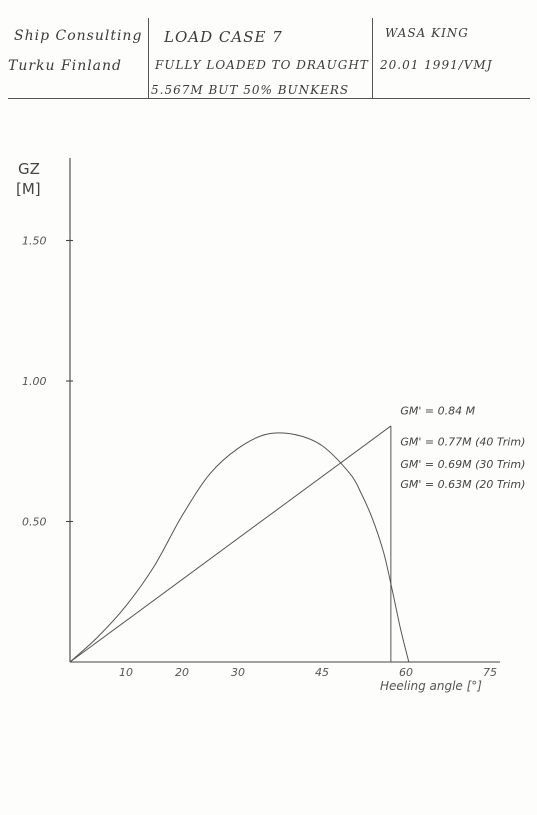 The height and width of the screenshot is (815, 537). What do you see at coordinates (462, 442) in the screenshot?
I see `gm-annotation: GM' = 0.77M (40 Trim)` at bounding box center [462, 442].